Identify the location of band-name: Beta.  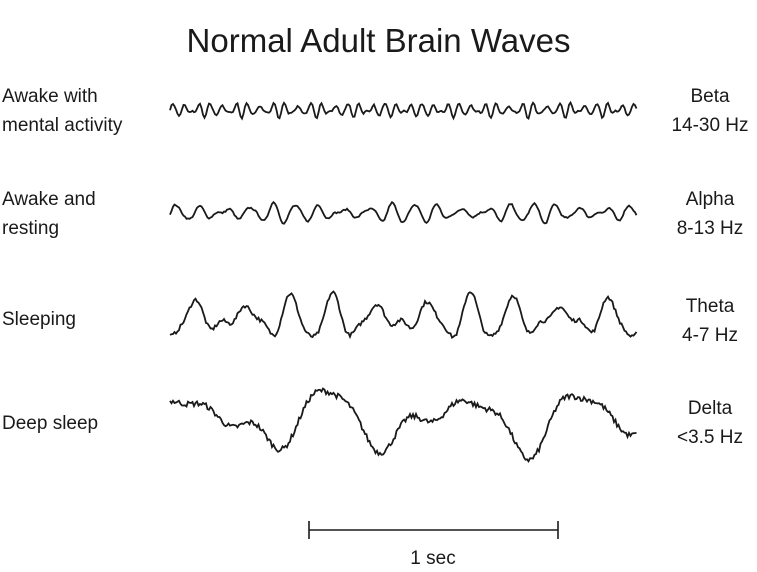
(710, 96).